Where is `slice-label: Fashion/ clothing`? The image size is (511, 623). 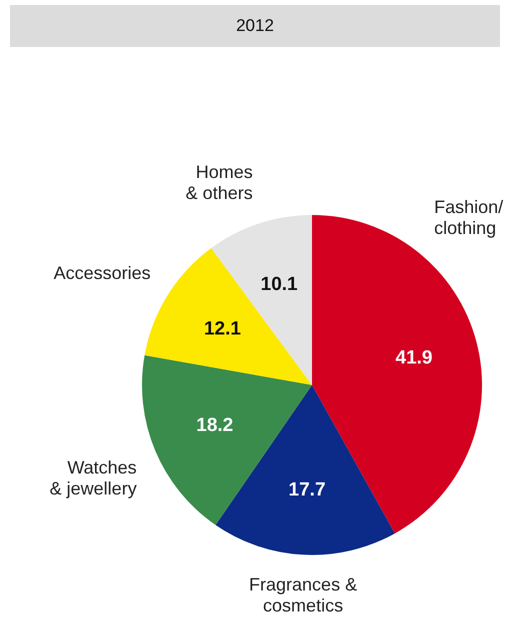
slice-label: Fashion/ clothing is located at coordinates (469, 217).